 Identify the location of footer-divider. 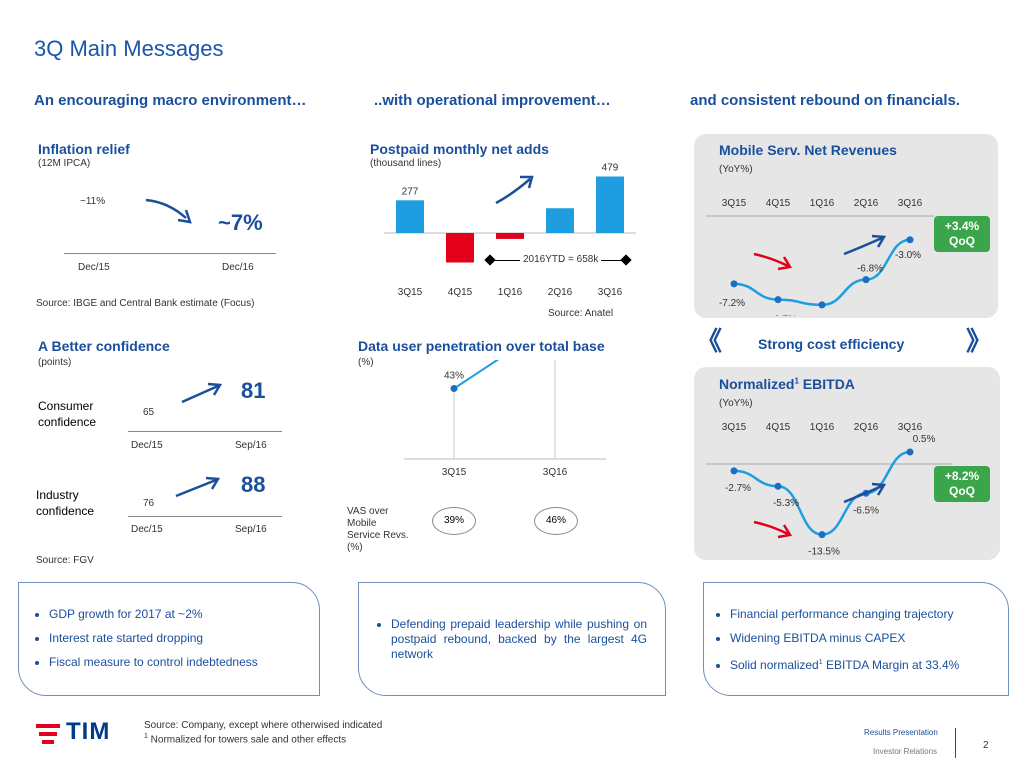
(955, 743).